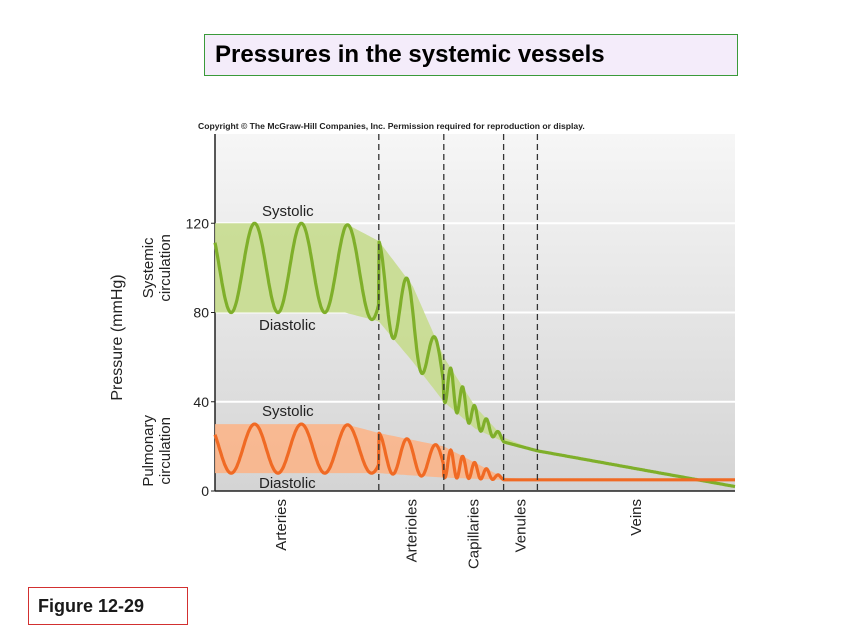 This screenshot has height=643, width=854. Describe the element at coordinates (281, 525) in the screenshot. I see `region-label-arteries: Arteries` at that location.